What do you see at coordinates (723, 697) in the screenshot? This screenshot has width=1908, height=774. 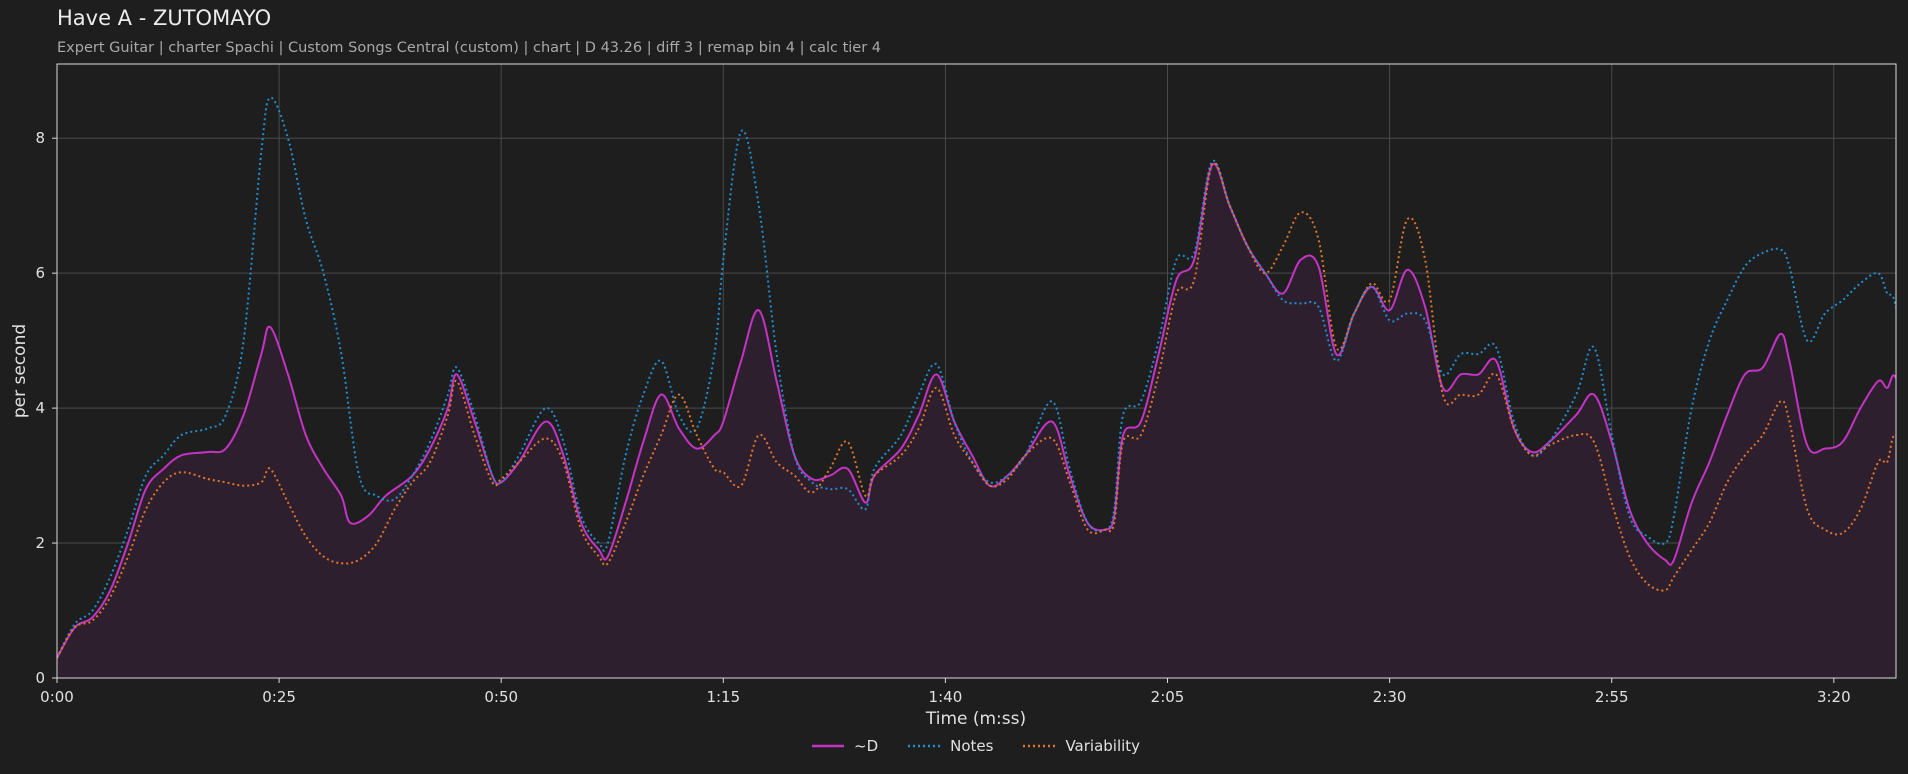 I see `x-tick-label: 1:15` at bounding box center [723, 697].